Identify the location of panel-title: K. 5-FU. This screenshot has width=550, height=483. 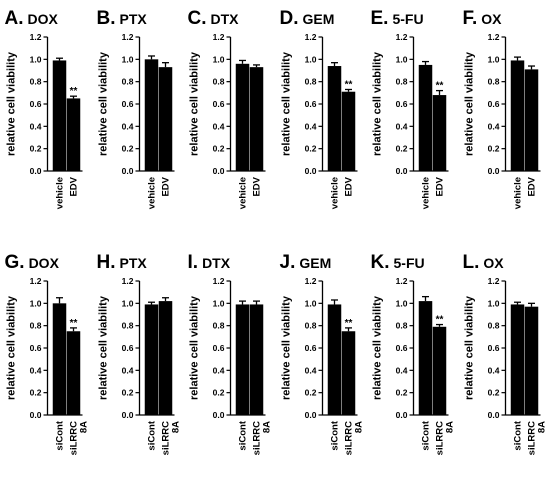
(398, 262).